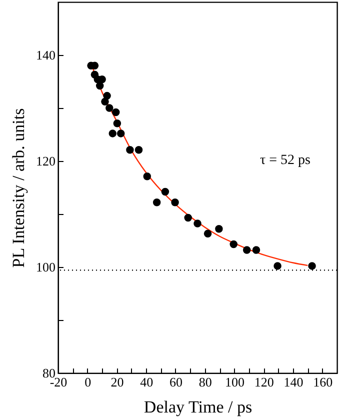  What do you see at coordinates (46, 55) in the screenshot?
I see `y-tick-label: 140` at bounding box center [46, 55].